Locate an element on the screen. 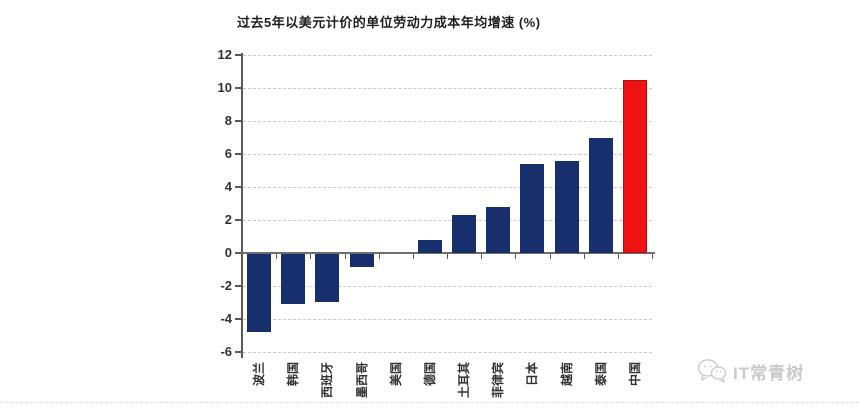 Image resolution: width=859 pixels, height=414 pixels. y-axis-label: 10 is located at coordinates (224, 87).